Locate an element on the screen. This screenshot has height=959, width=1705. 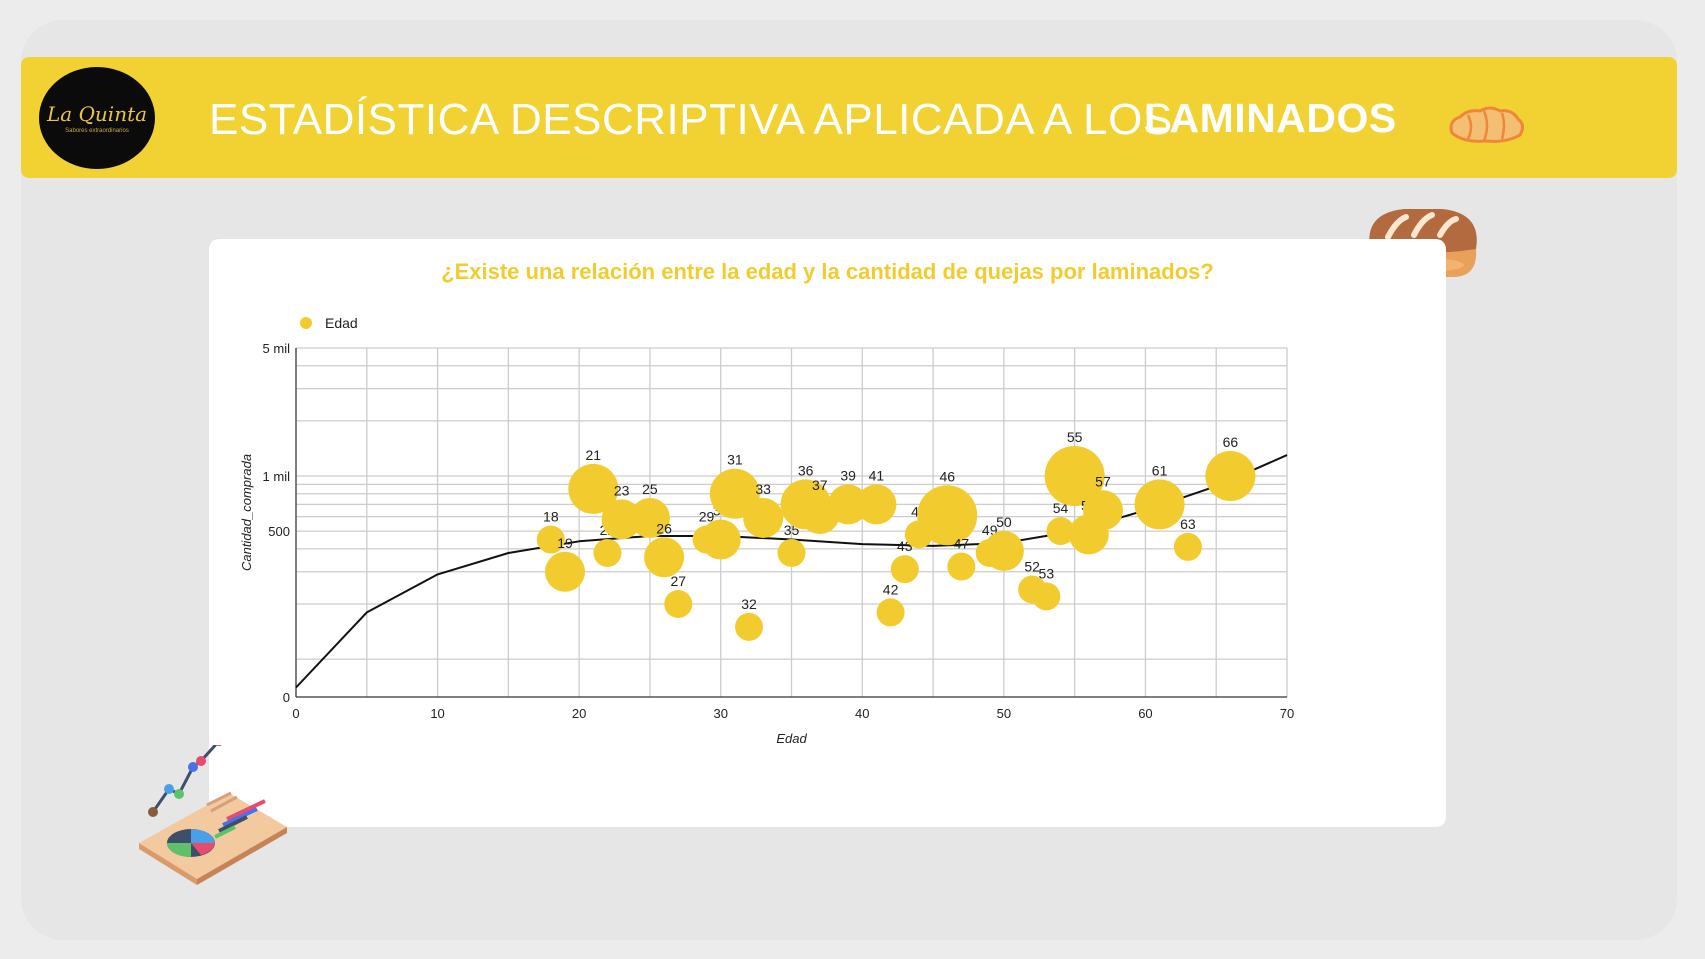
bubble-label: 19 is located at coordinates (565, 543).